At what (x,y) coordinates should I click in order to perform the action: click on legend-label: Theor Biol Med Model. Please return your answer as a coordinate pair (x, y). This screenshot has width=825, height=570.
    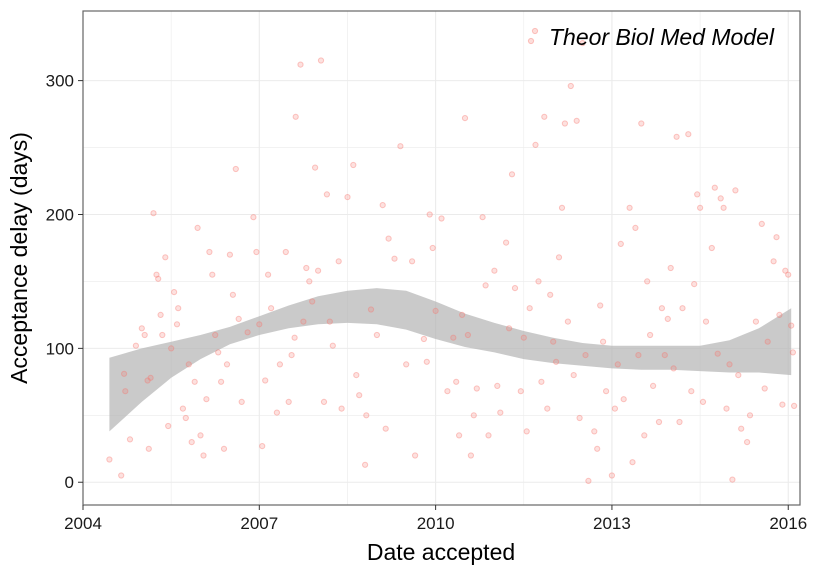
    Looking at the image, I should click on (662, 37).